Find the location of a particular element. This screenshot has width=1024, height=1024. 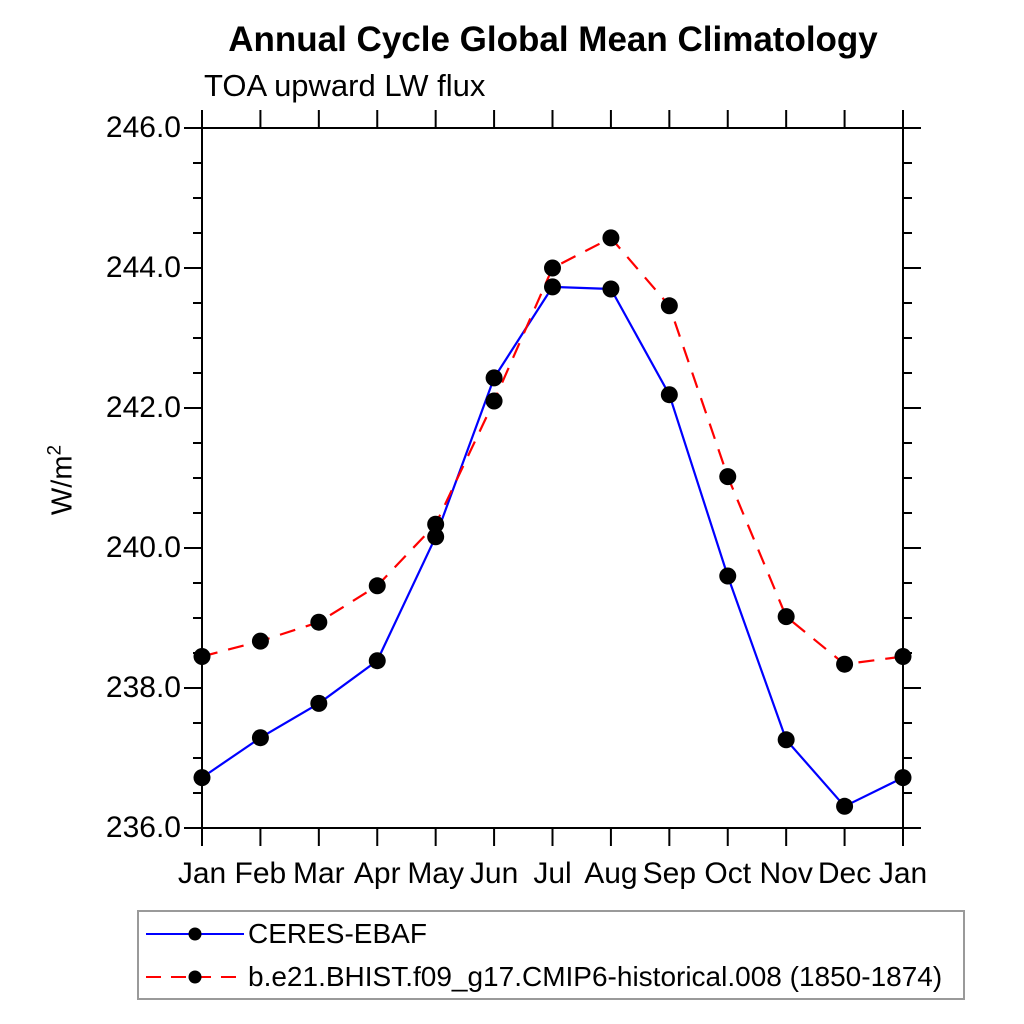

x-tick-label: Aug is located at coordinates (611, 873).